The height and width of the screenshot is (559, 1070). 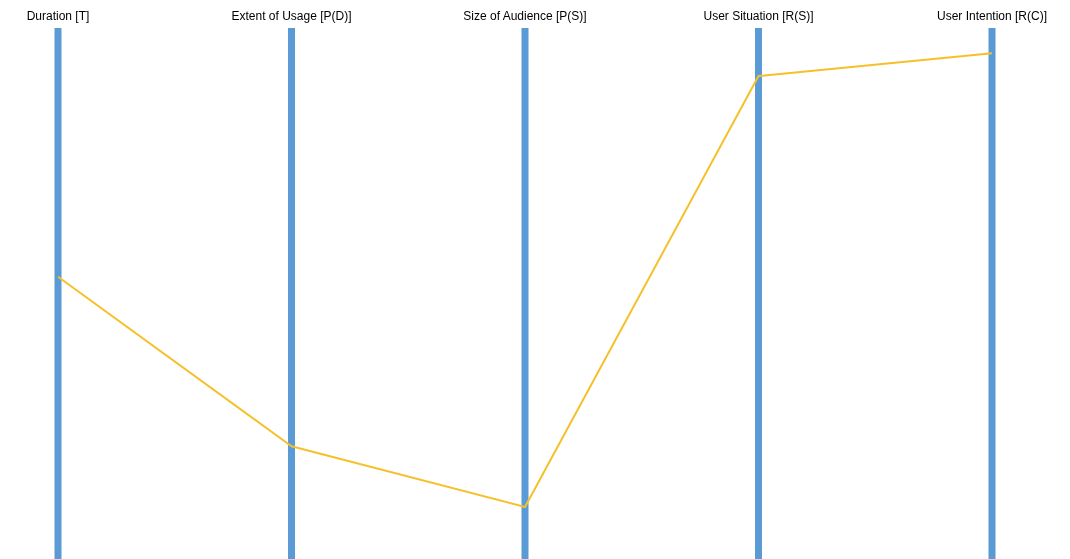 What do you see at coordinates (58, 16) in the screenshot?
I see `x-tick-label: Duration [T]` at bounding box center [58, 16].